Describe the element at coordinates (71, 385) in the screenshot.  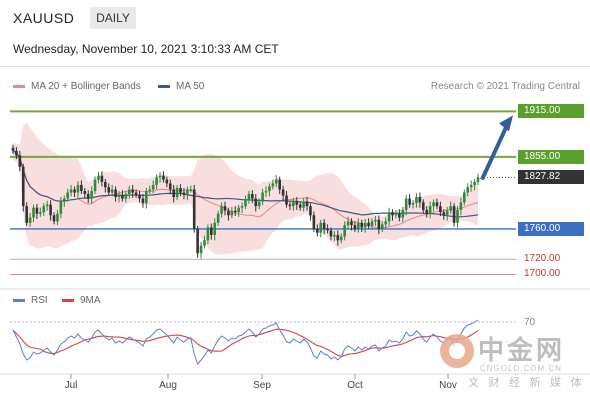
I see `month-label-jul: Jul` at that location.